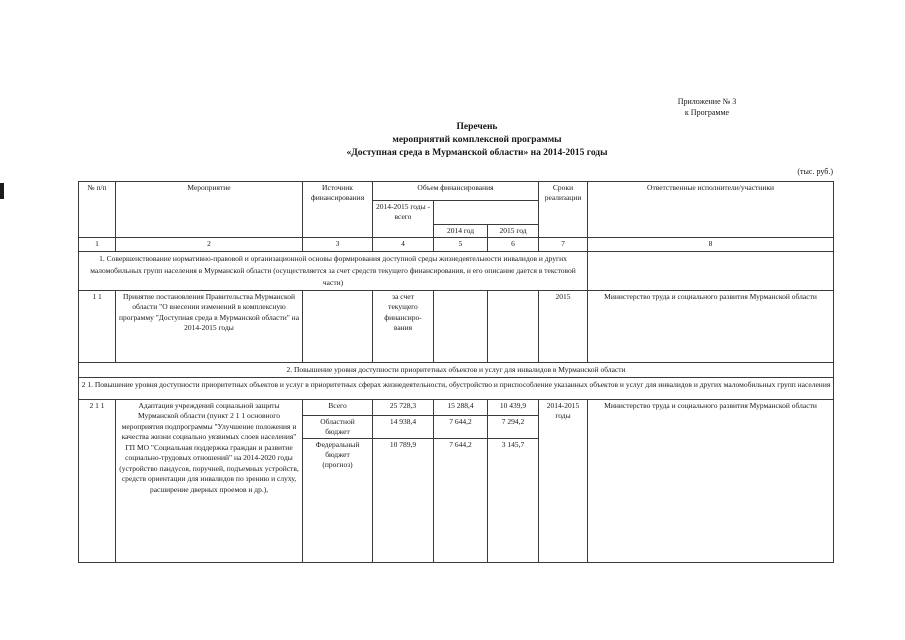  I want to click on funding-total-sum: 25 728,3, so click(403, 407).